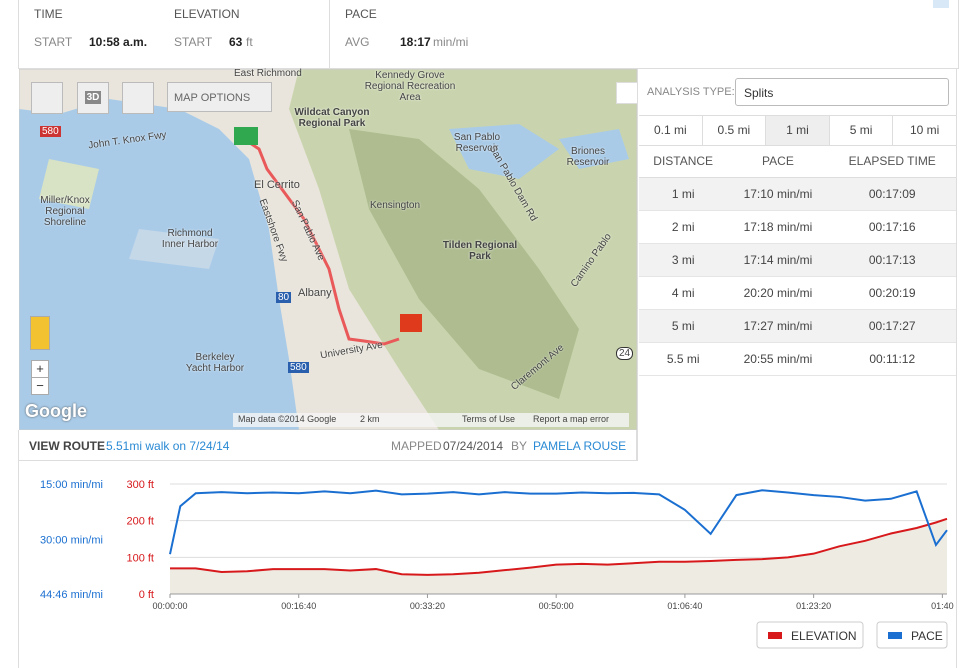 The height and width of the screenshot is (668, 979). What do you see at coordinates (683, 194) in the screenshot?
I see `split-cell: 1 mi` at bounding box center [683, 194].